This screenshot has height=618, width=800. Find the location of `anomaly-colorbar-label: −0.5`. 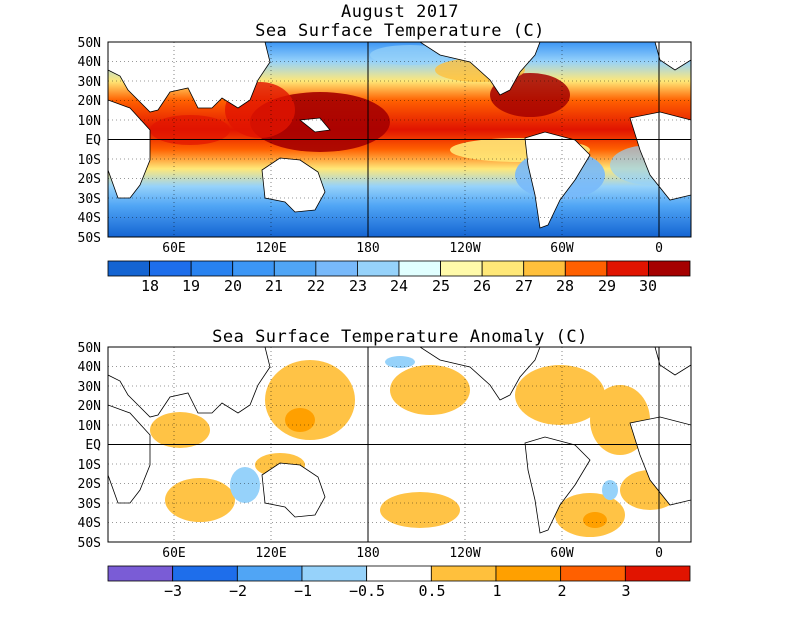

anomaly-colorbar-label: −0.5 is located at coordinates (367, 591).